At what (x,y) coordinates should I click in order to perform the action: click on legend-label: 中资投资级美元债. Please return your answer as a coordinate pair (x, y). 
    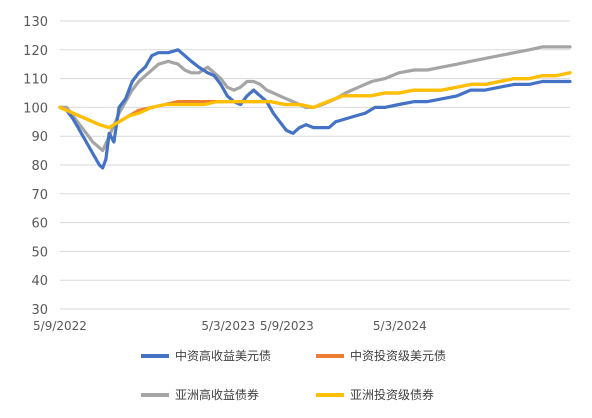
    Looking at the image, I should click on (398, 355).